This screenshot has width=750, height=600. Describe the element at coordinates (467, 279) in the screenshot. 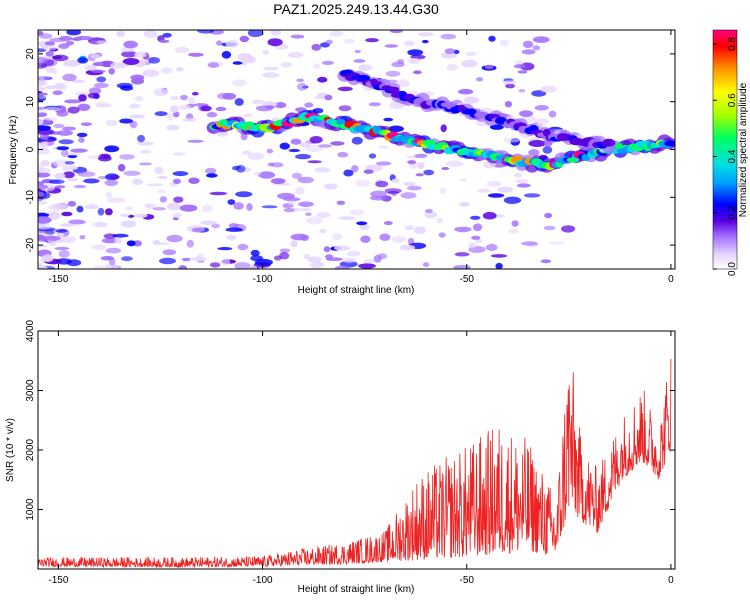

I see `spectrogram-x-tick-label: -50` at that location.